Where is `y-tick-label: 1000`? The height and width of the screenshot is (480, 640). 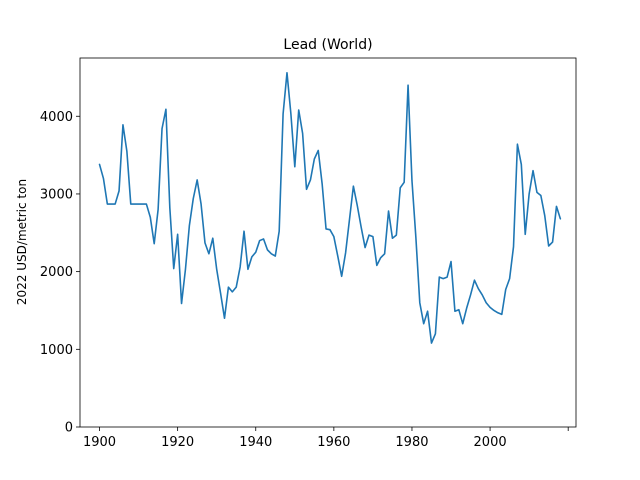
y-tick-label: 1000 is located at coordinates (56, 350).